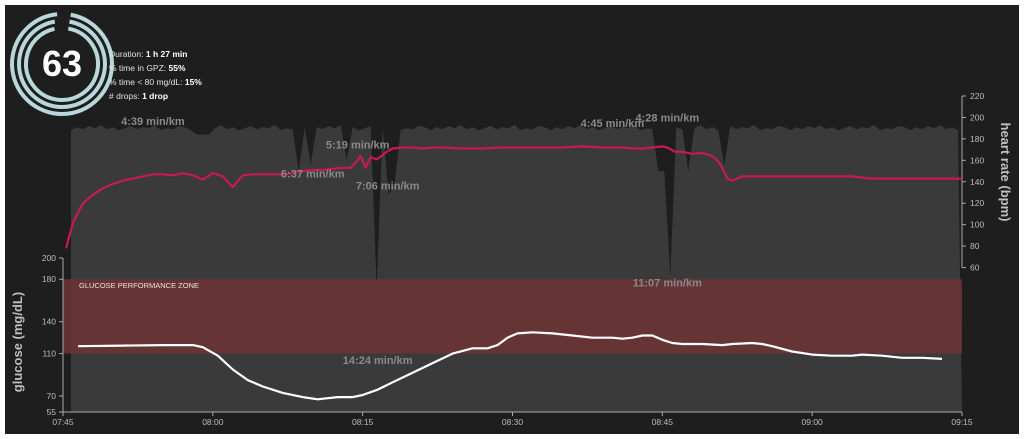  What do you see at coordinates (977, 203) in the screenshot?
I see `heart-rate-tick-label: 120` at bounding box center [977, 203].